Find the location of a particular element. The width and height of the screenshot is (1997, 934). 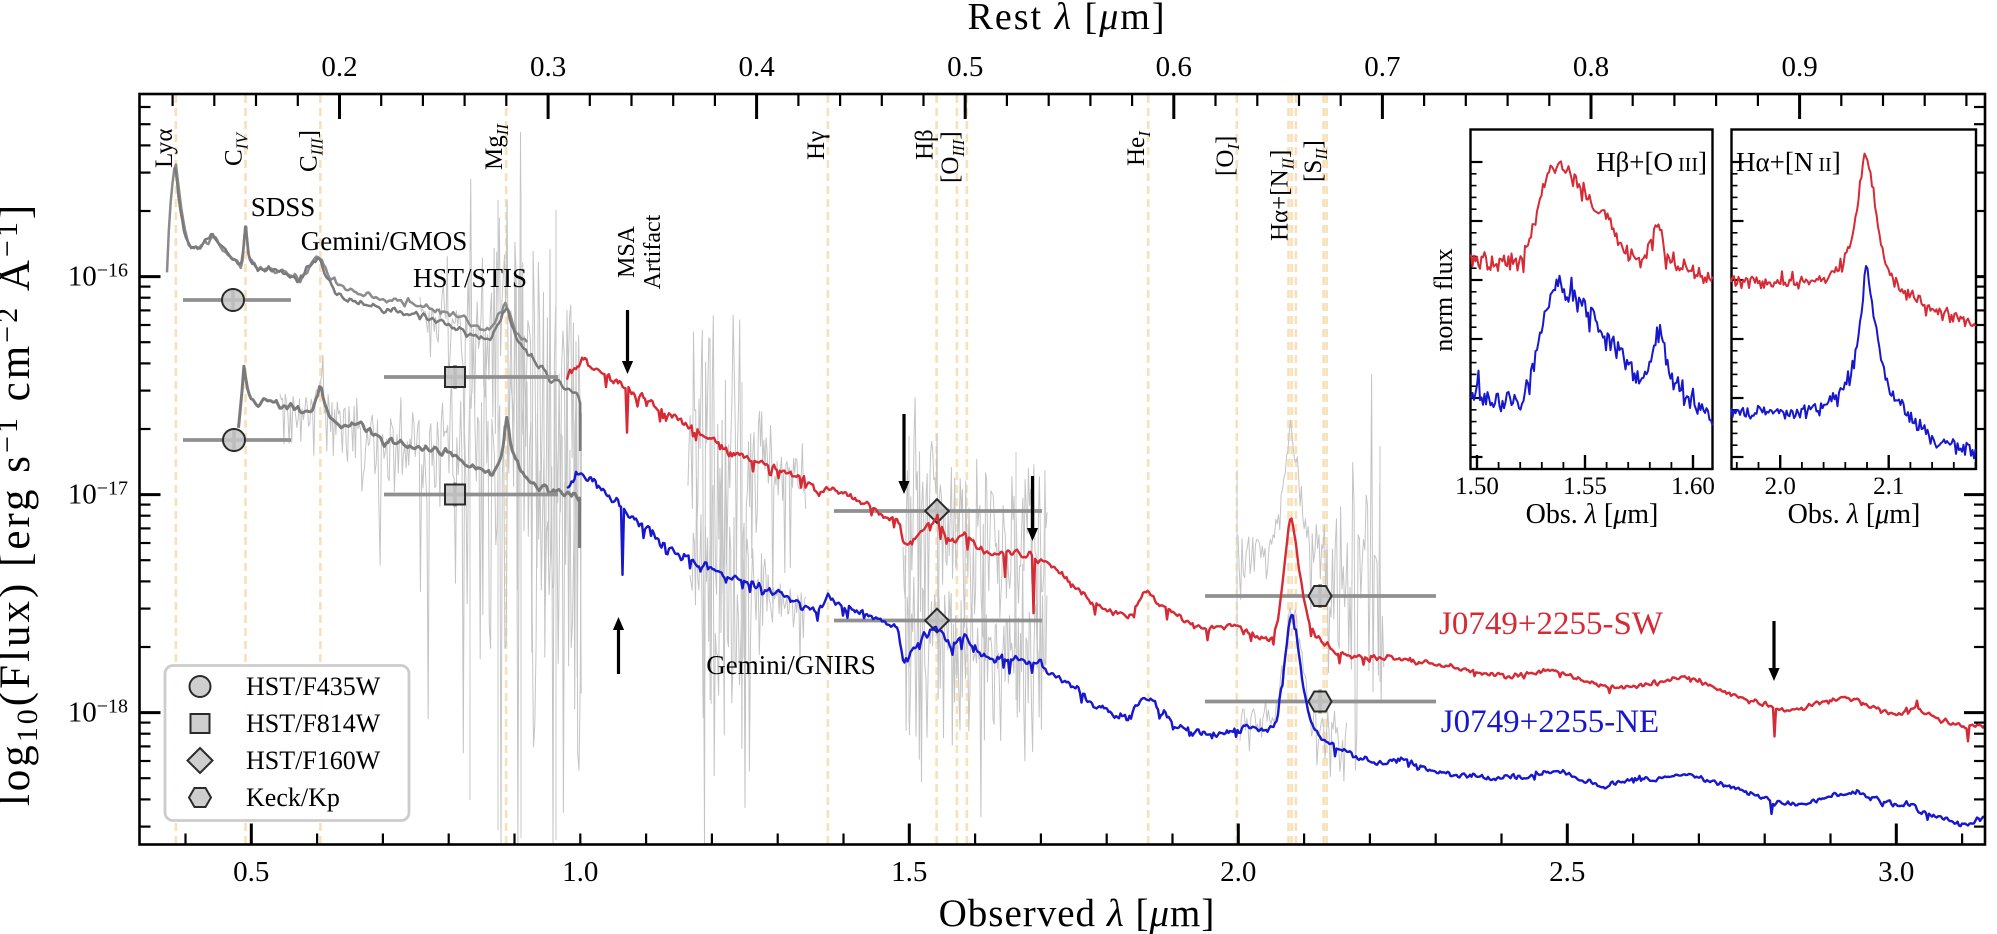

svg-text: MSA is located at coordinates (627, 251).